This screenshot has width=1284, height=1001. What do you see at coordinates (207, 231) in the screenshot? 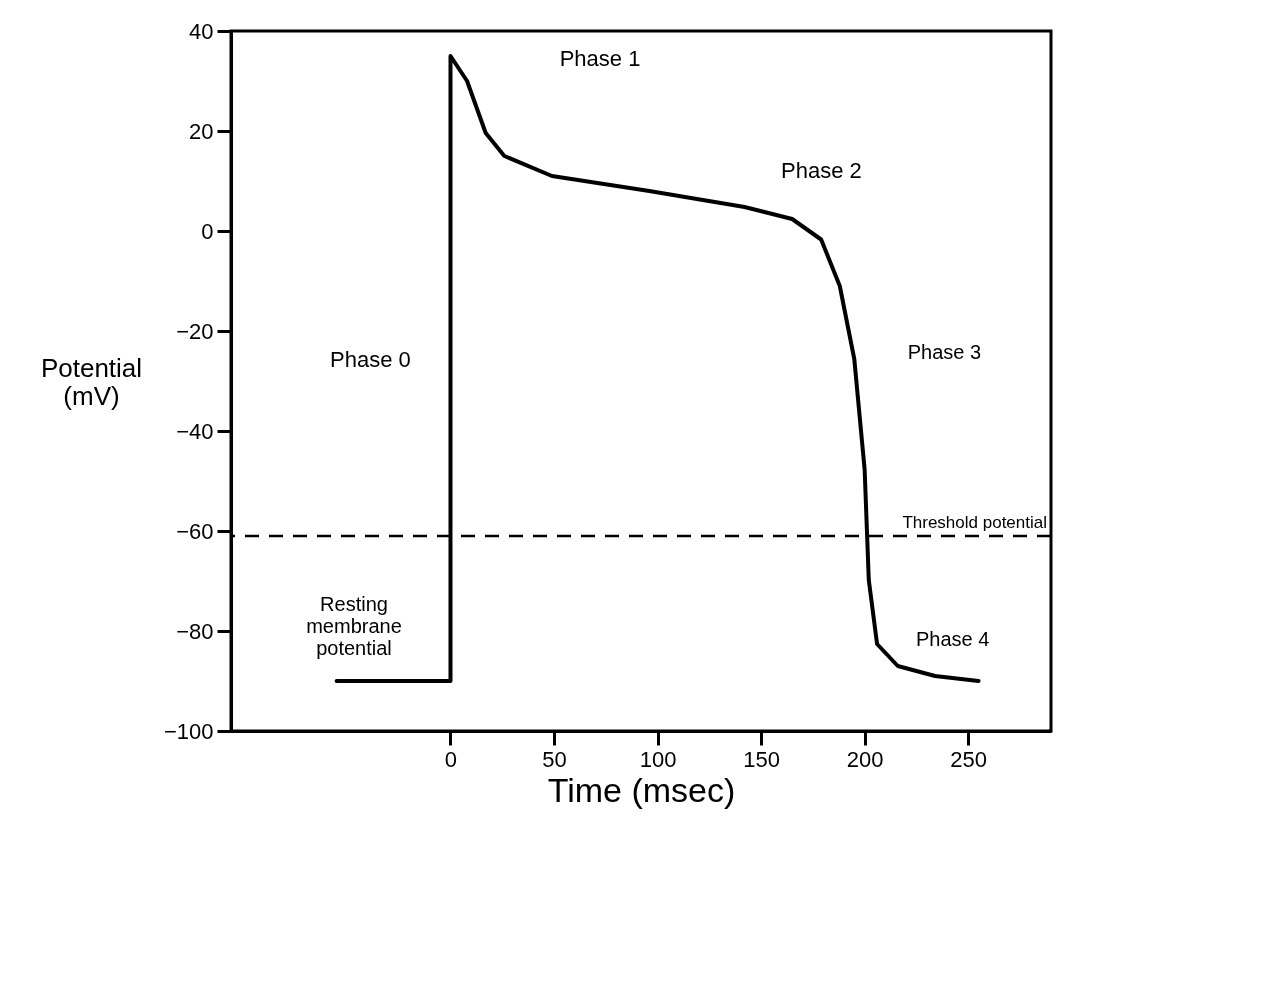
I see `y-tick-label: 0` at bounding box center [207, 231].